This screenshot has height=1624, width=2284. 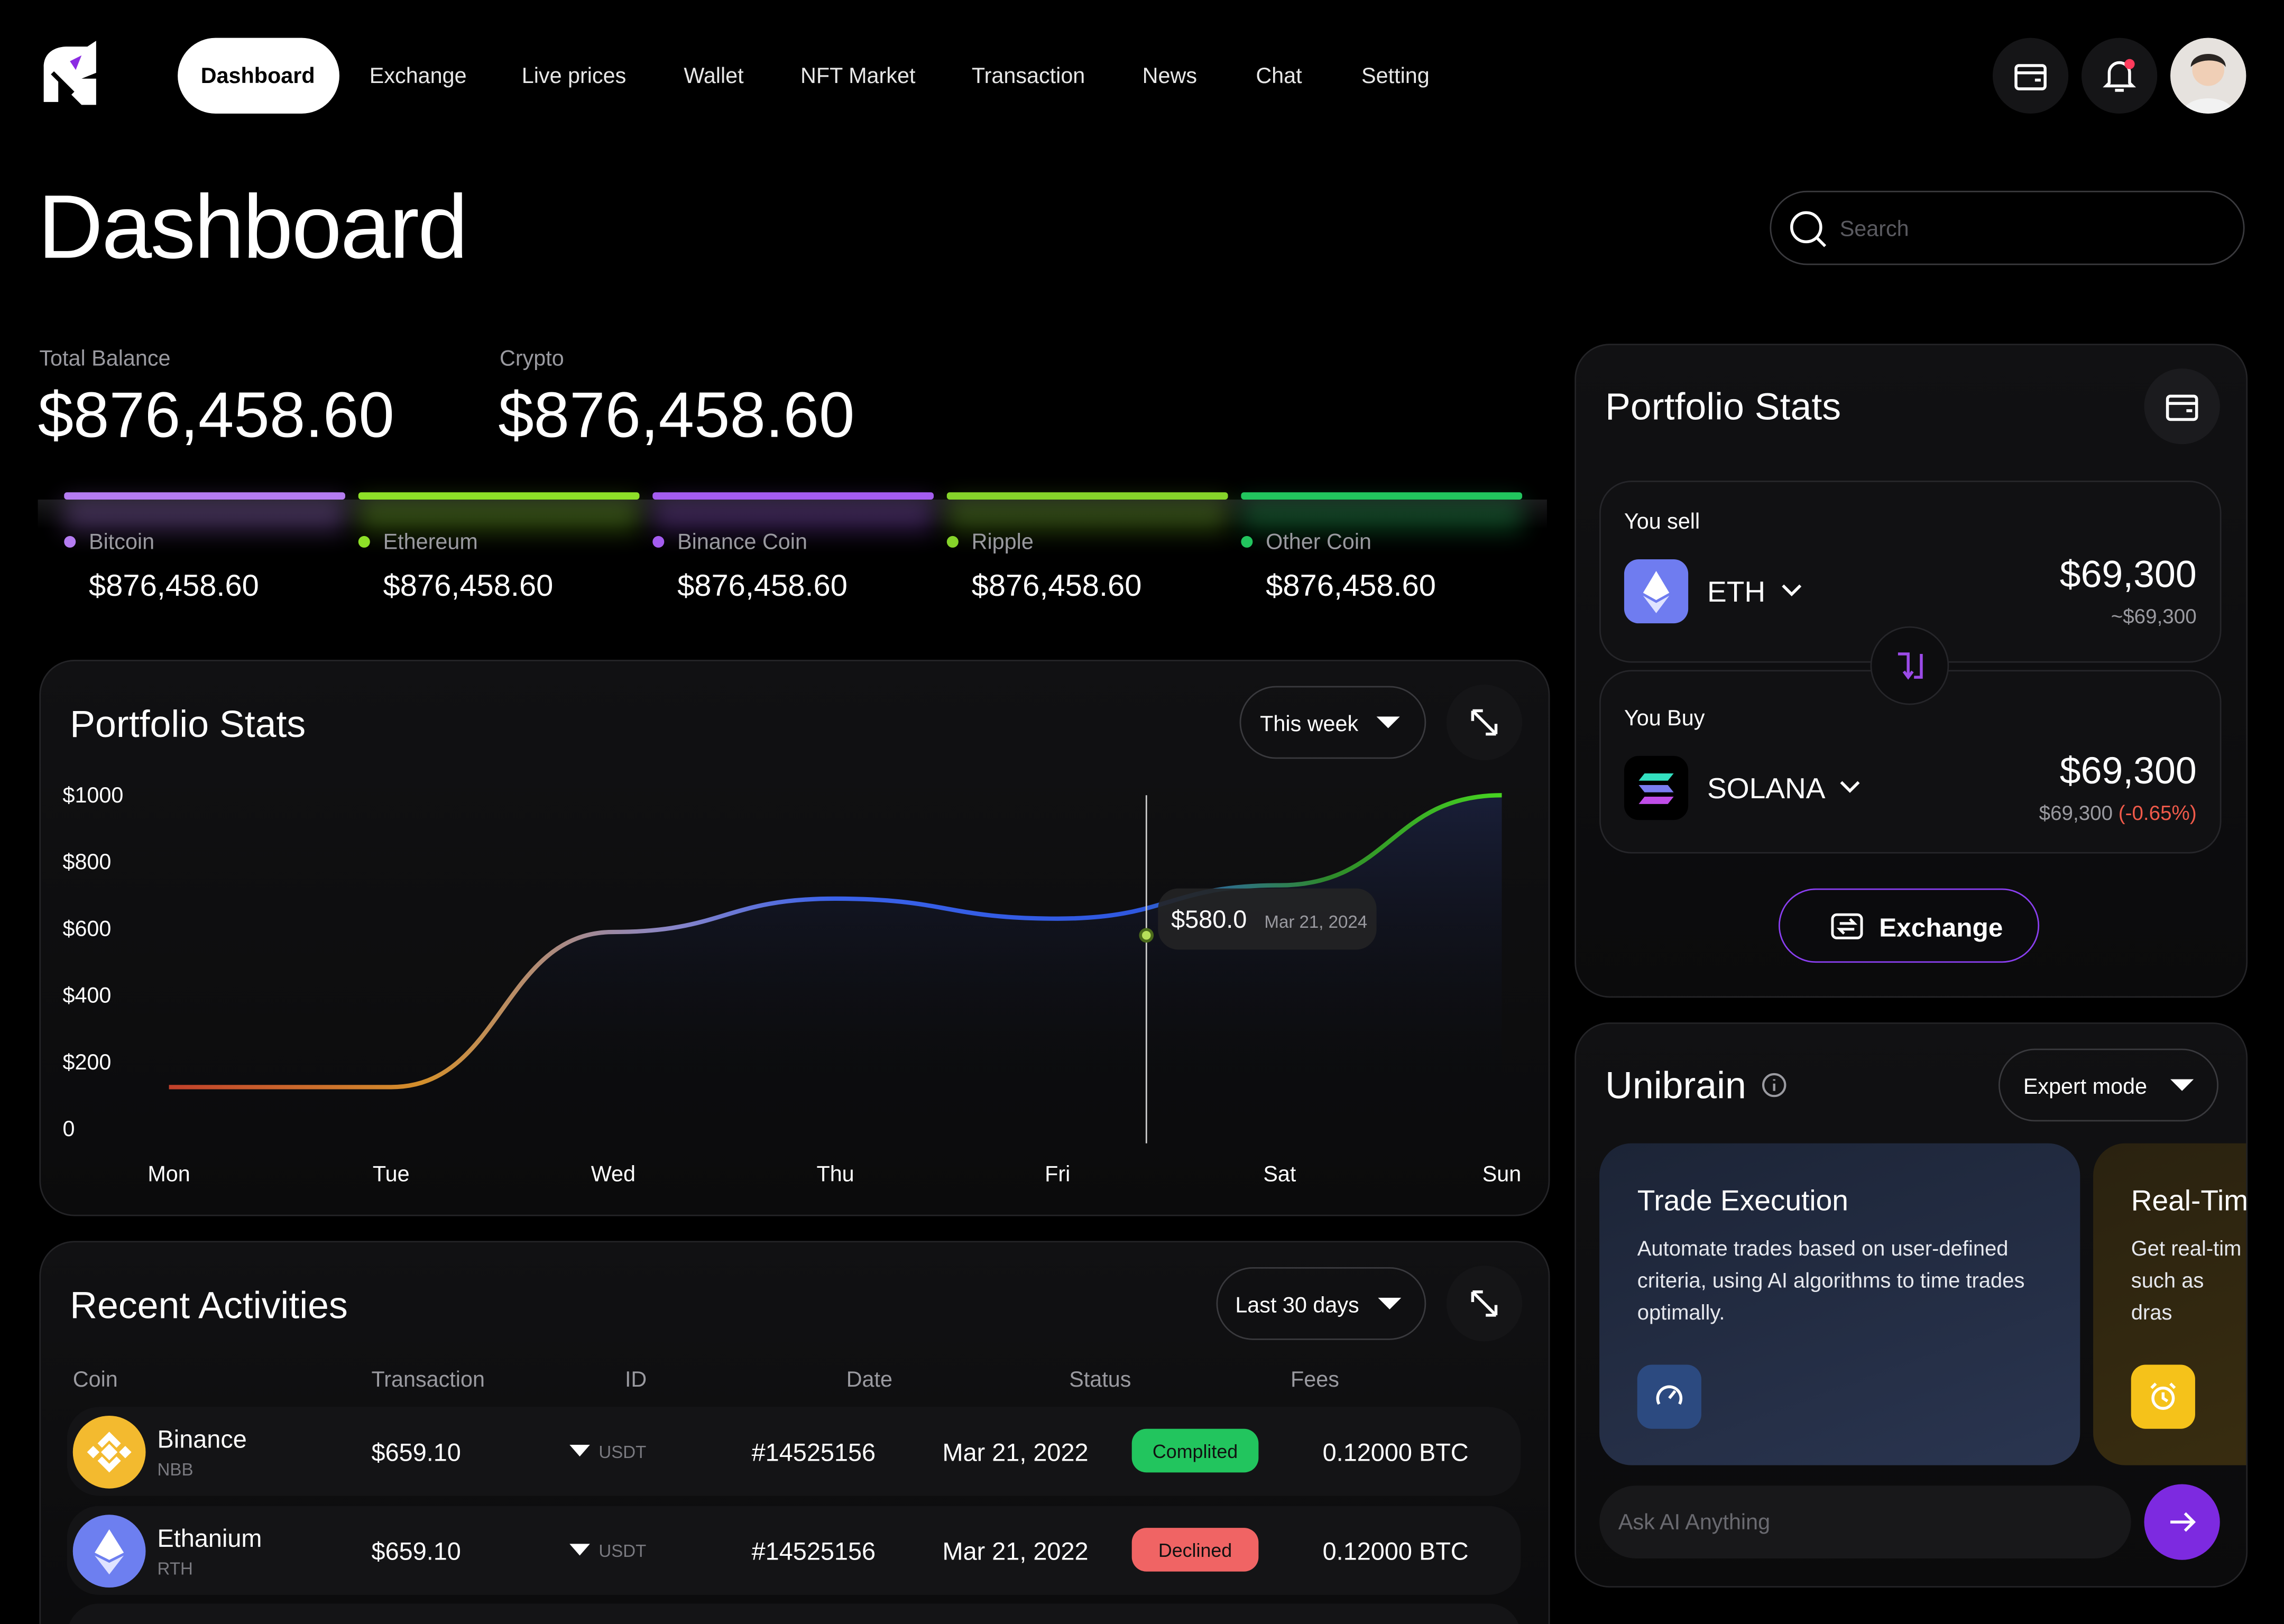 What do you see at coordinates (835, 962) in the screenshot?
I see `area` at bounding box center [835, 962].